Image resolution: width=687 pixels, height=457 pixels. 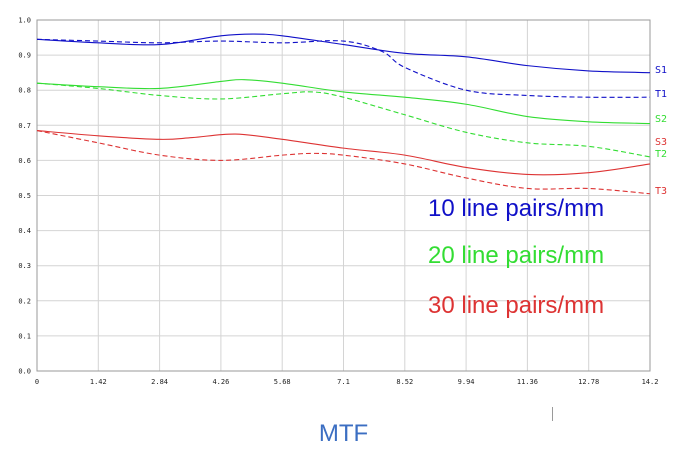 I want to click on y-tick-label: 0.6, so click(x=24, y=161).